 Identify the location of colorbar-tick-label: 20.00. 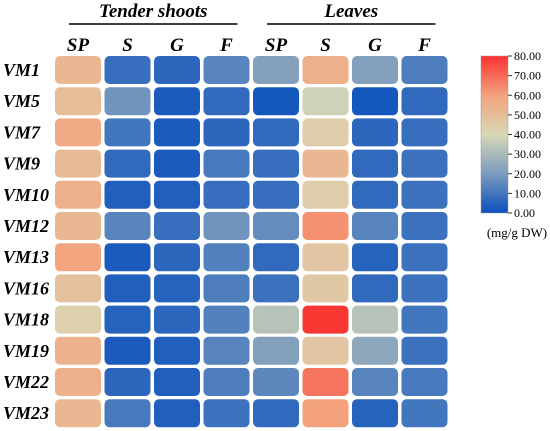
(527, 174).